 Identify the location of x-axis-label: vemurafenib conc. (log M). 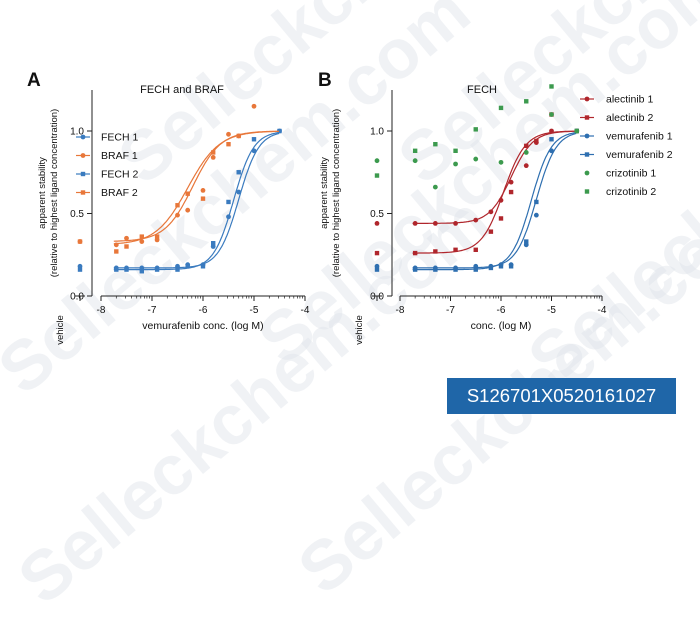
(202, 326).